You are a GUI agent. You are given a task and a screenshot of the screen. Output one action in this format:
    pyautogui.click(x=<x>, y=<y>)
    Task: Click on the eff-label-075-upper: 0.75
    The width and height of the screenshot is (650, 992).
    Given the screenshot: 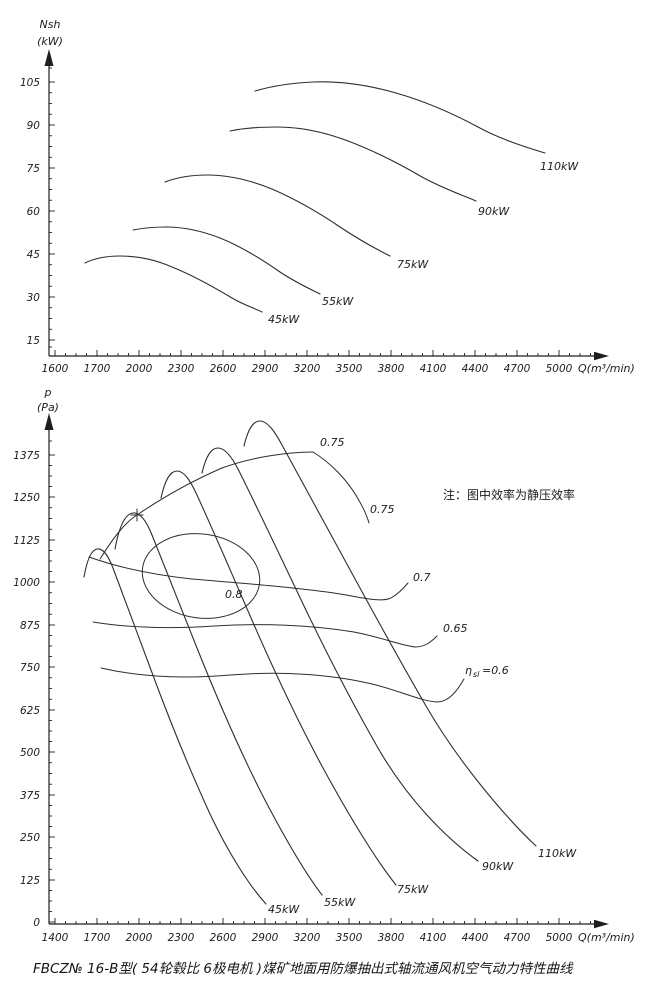 What is the action you would take?
    pyautogui.click(x=332, y=442)
    